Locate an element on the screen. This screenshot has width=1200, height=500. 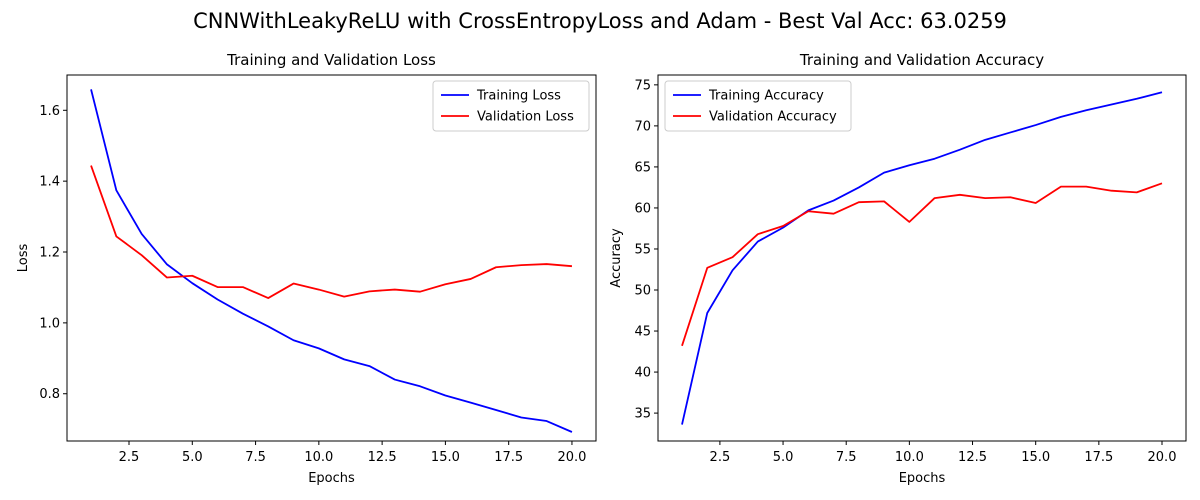
chart-2-legend-label-2: Validation Accuracy is located at coordinates (773, 117).